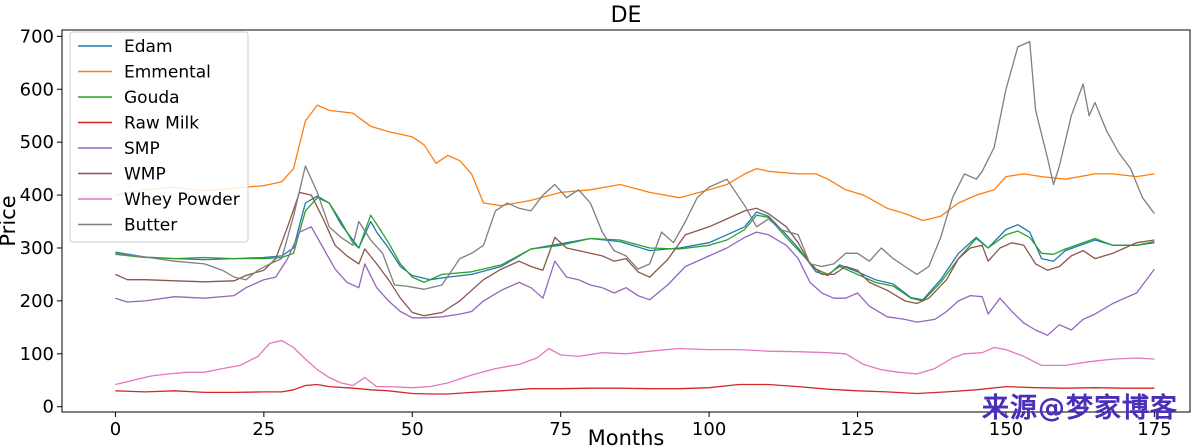 This screenshot has height=447, width=1200. Describe the element at coordinates (626, 15) in the screenshot. I see `chart-title: DE` at that location.